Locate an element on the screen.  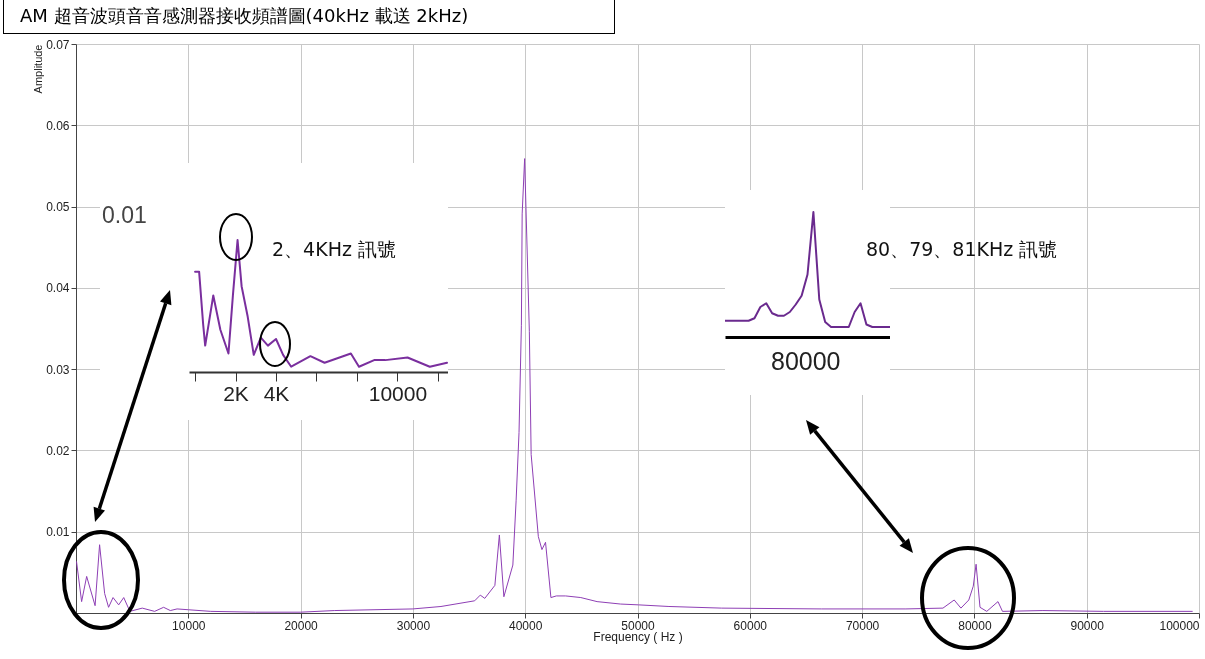
y-tick-label: 0.03 is located at coordinates (58, 369).